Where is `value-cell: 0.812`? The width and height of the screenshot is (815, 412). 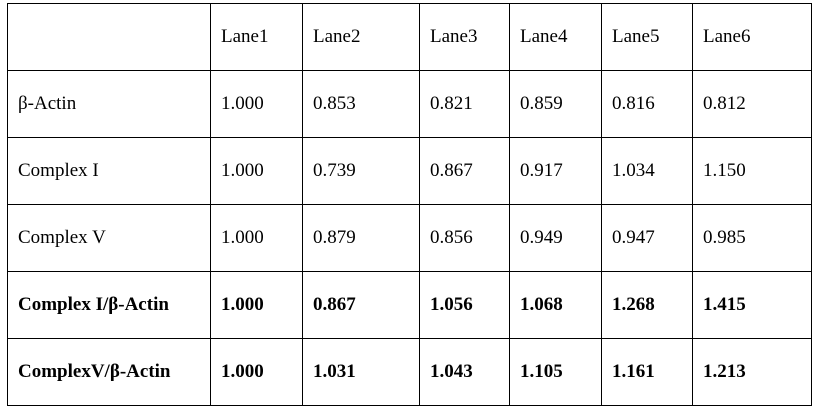
value-cell: 0.812 is located at coordinates (752, 104).